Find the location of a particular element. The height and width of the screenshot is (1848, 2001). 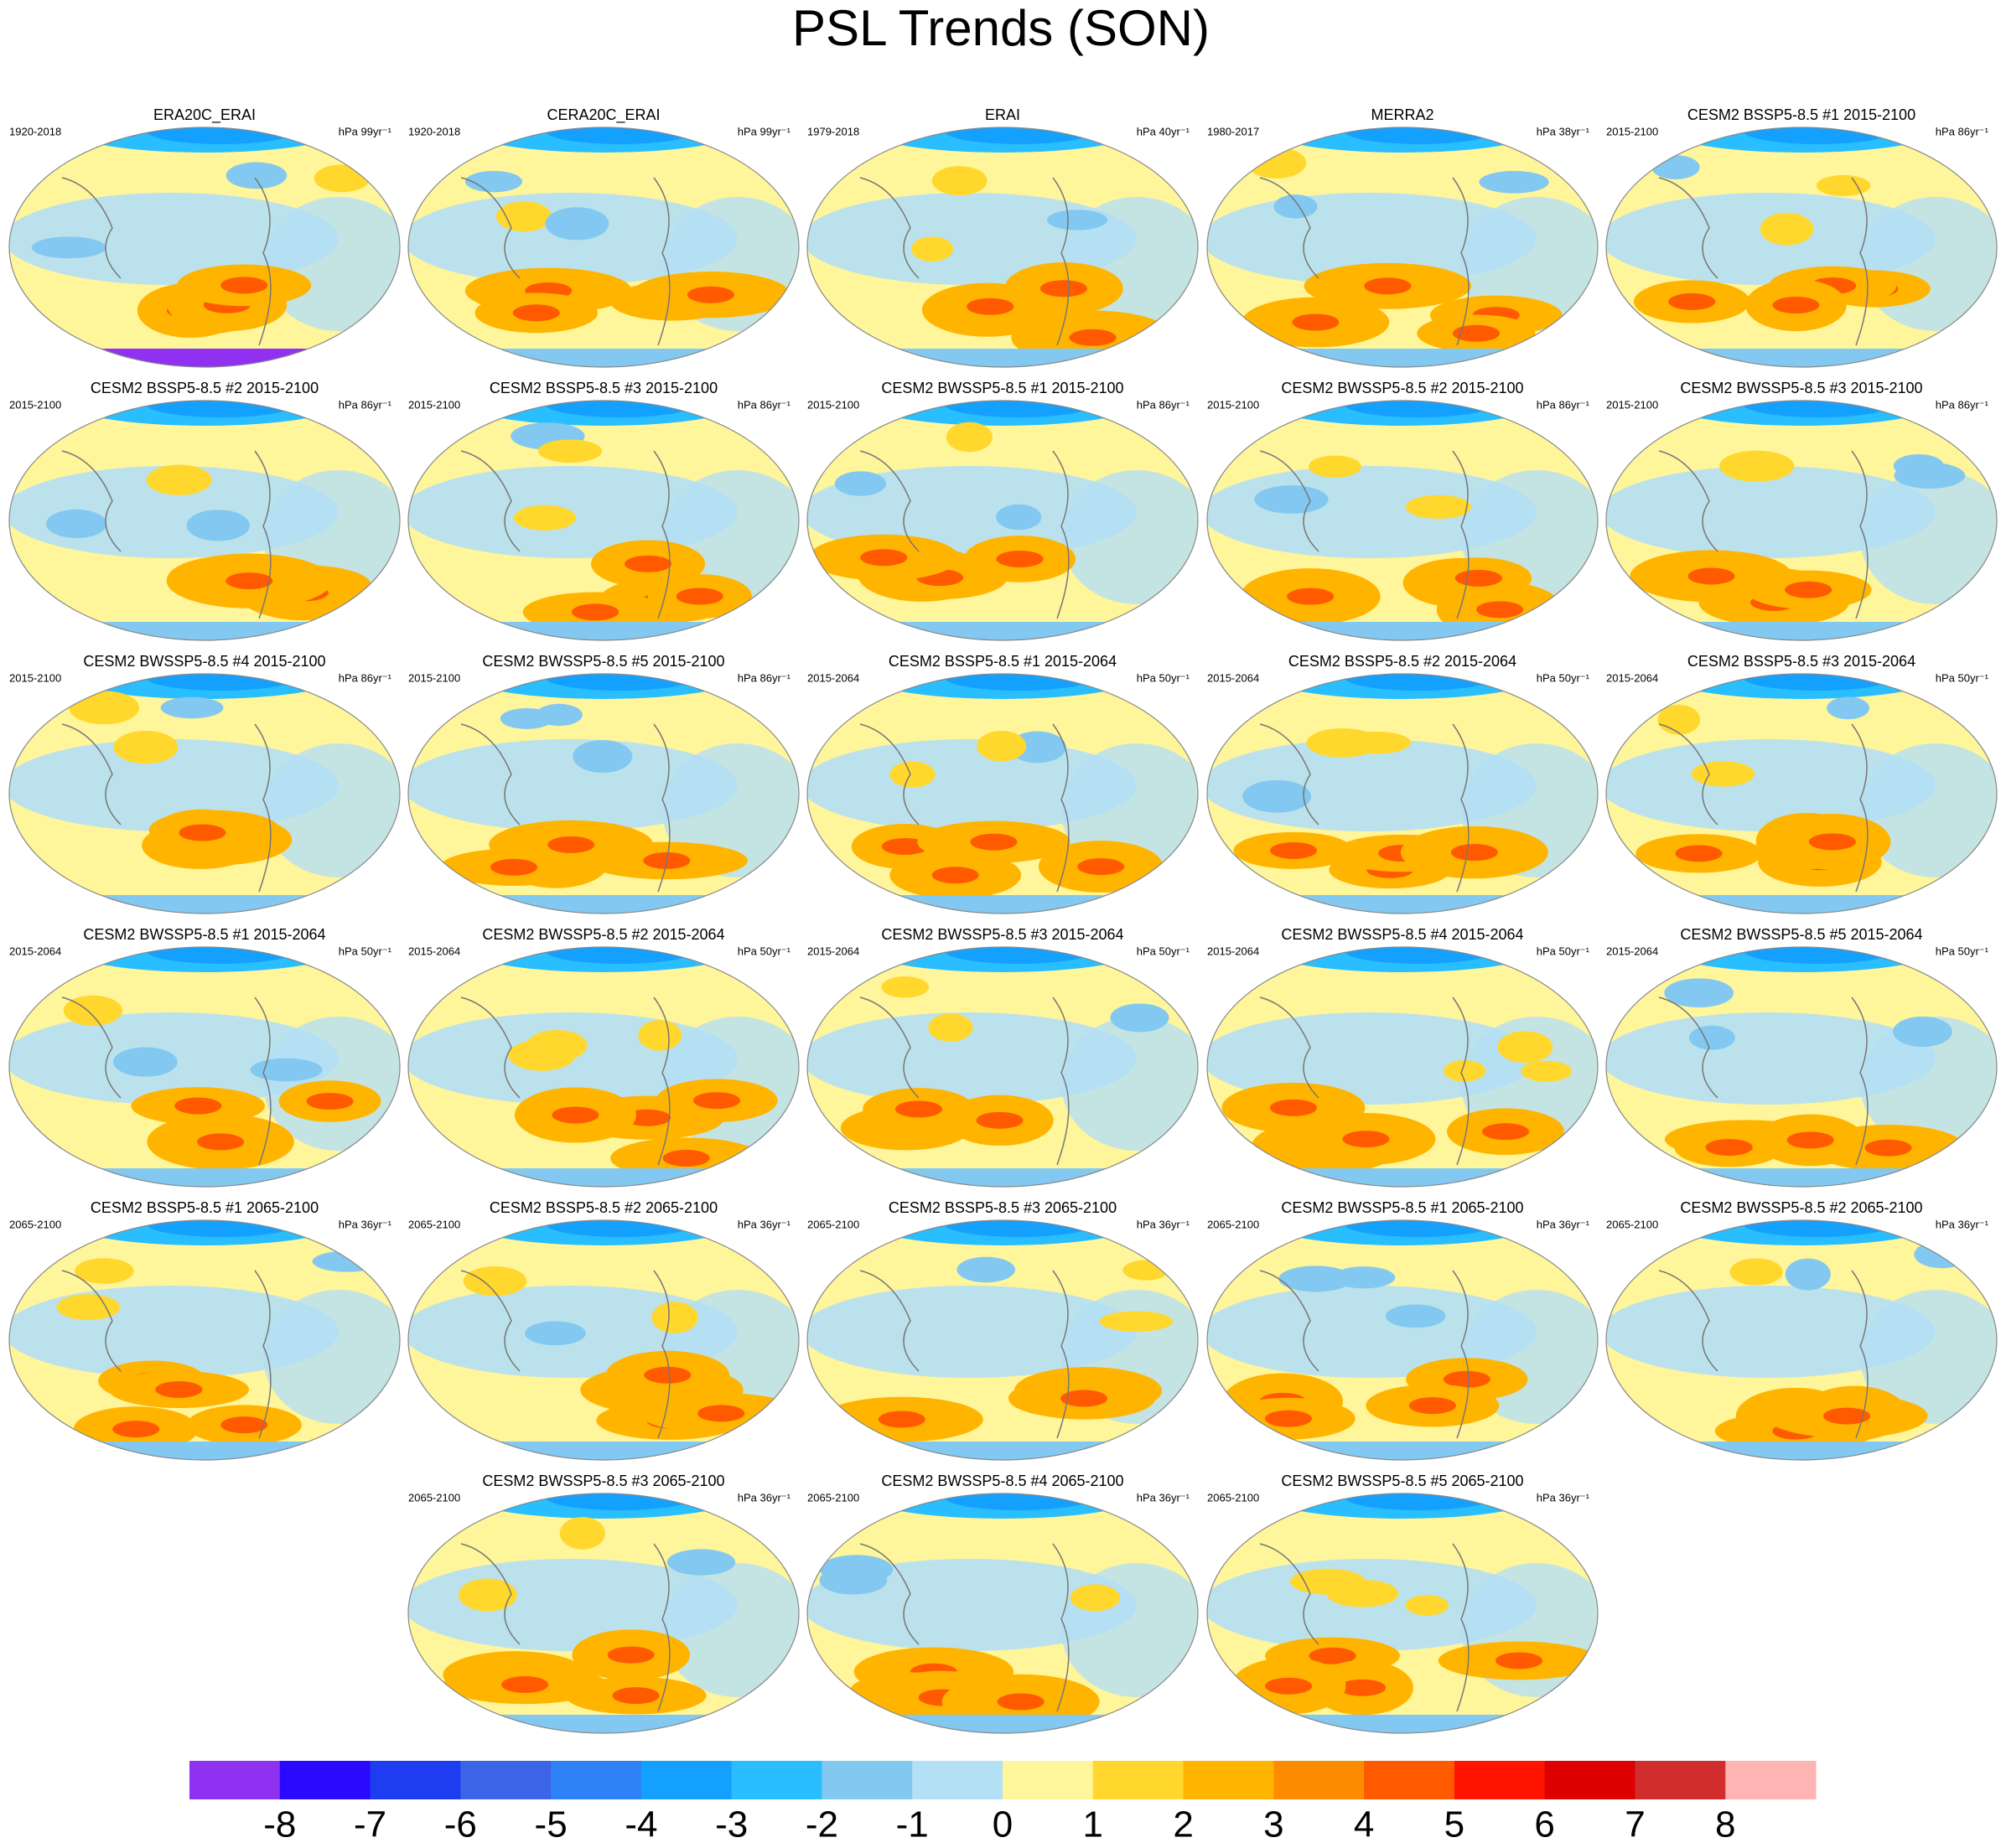

period-label: 2065-2100 is located at coordinates (35, 1224).